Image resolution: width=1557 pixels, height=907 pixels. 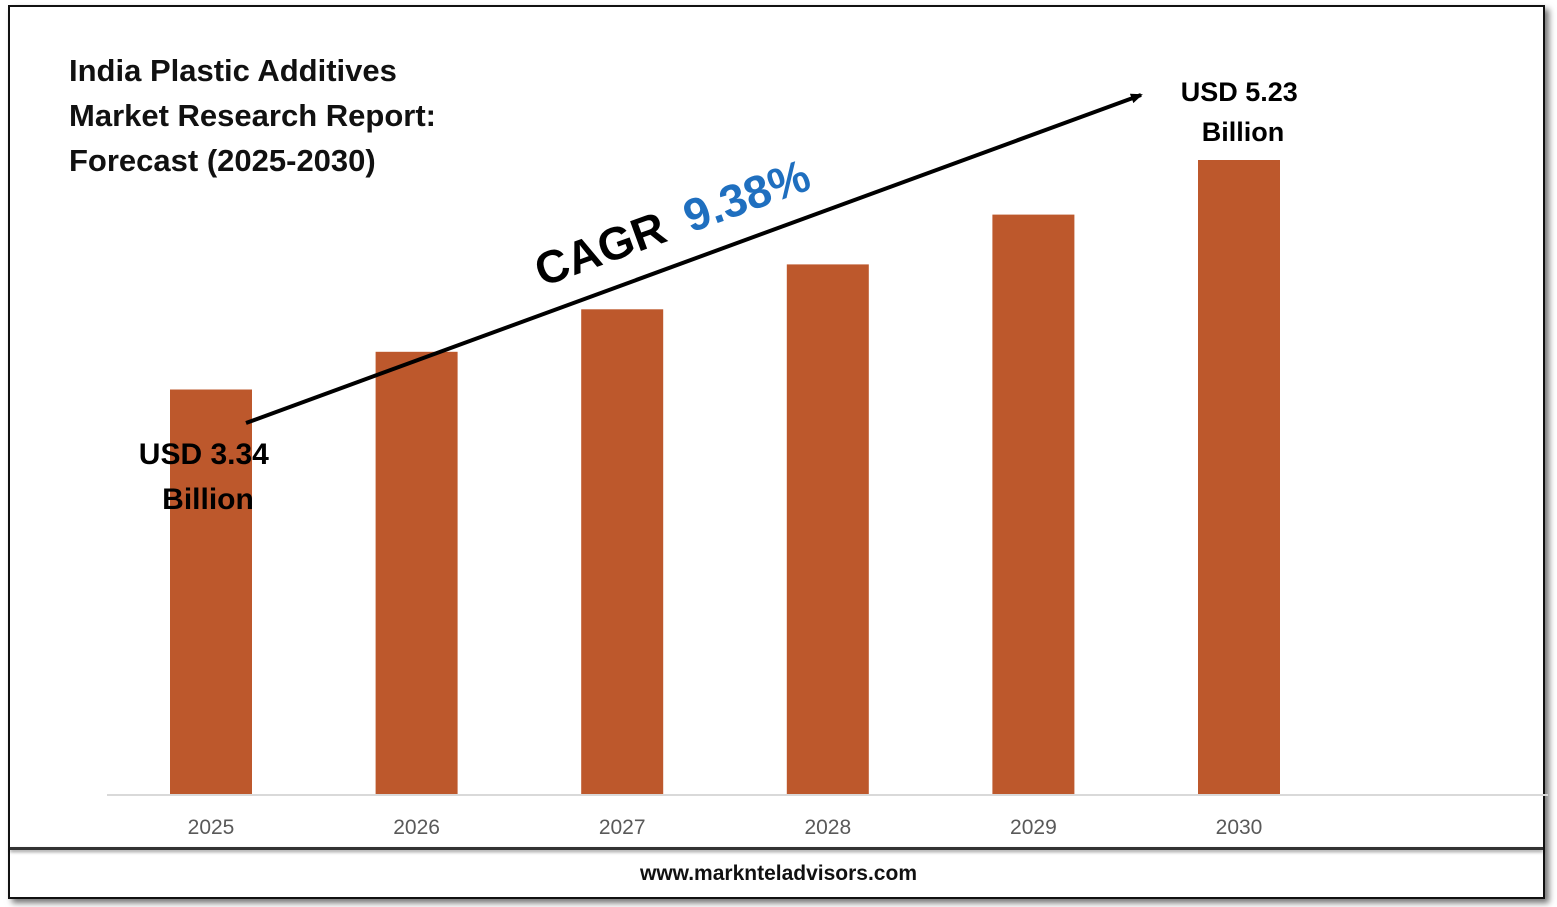 What do you see at coordinates (1239, 477) in the screenshot?
I see `bar-2030` at bounding box center [1239, 477].